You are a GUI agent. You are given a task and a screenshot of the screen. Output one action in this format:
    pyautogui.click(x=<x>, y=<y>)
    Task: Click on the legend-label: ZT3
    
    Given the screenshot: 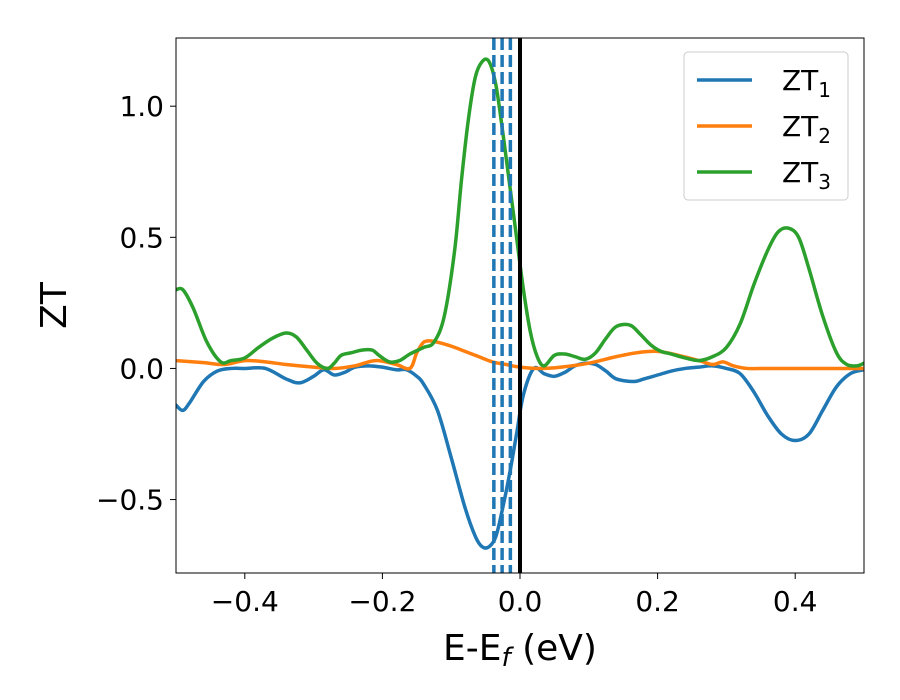 What is the action you would take?
    pyautogui.click(x=806, y=175)
    